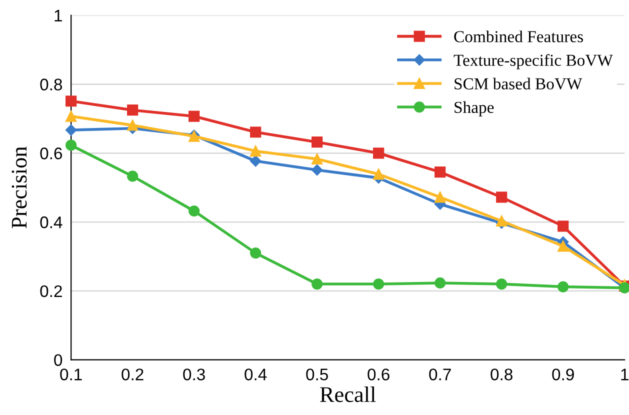 The height and width of the screenshot is (415, 629). What do you see at coordinates (255, 374) in the screenshot?
I see `x-tick-label: 0.4` at bounding box center [255, 374].